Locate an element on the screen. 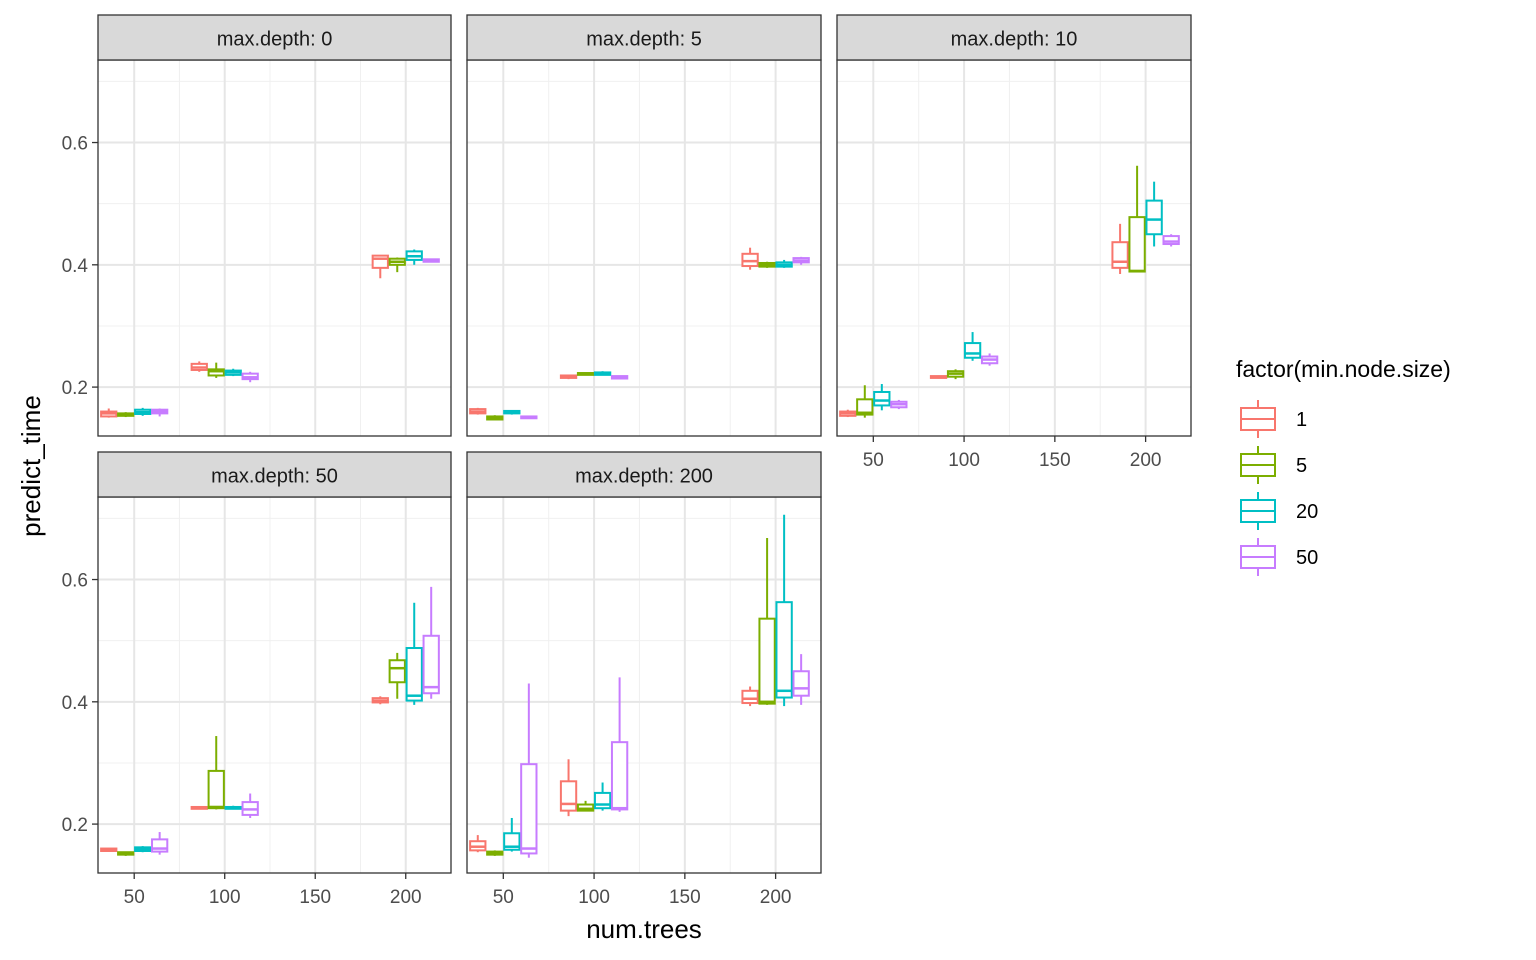 This screenshot has height=960, width=1536. facet-strip-label: max.depth: 50 is located at coordinates (274, 477).